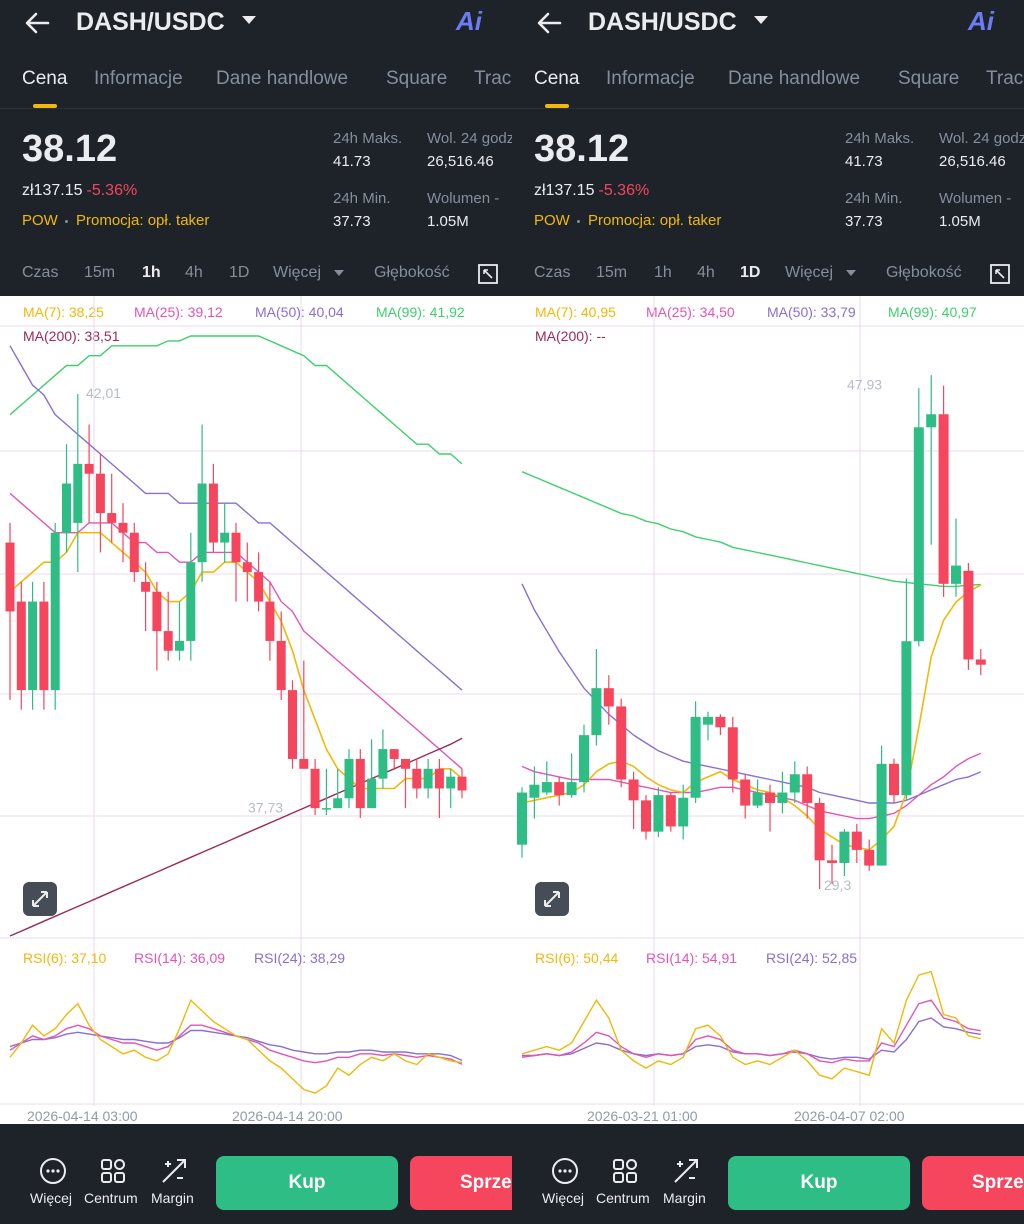  Describe the element at coordinates (577, 958) in the screenshot. I see `rsi6-legend: RSI(6): 50,44` at that location.